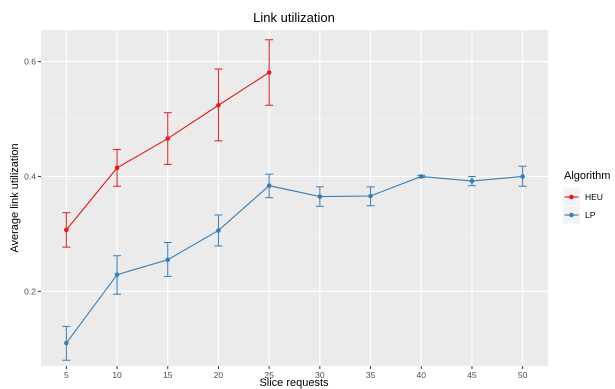 This screenshot has width=615, height=389. I want to click on legend-point-heu, so click(571, 197).